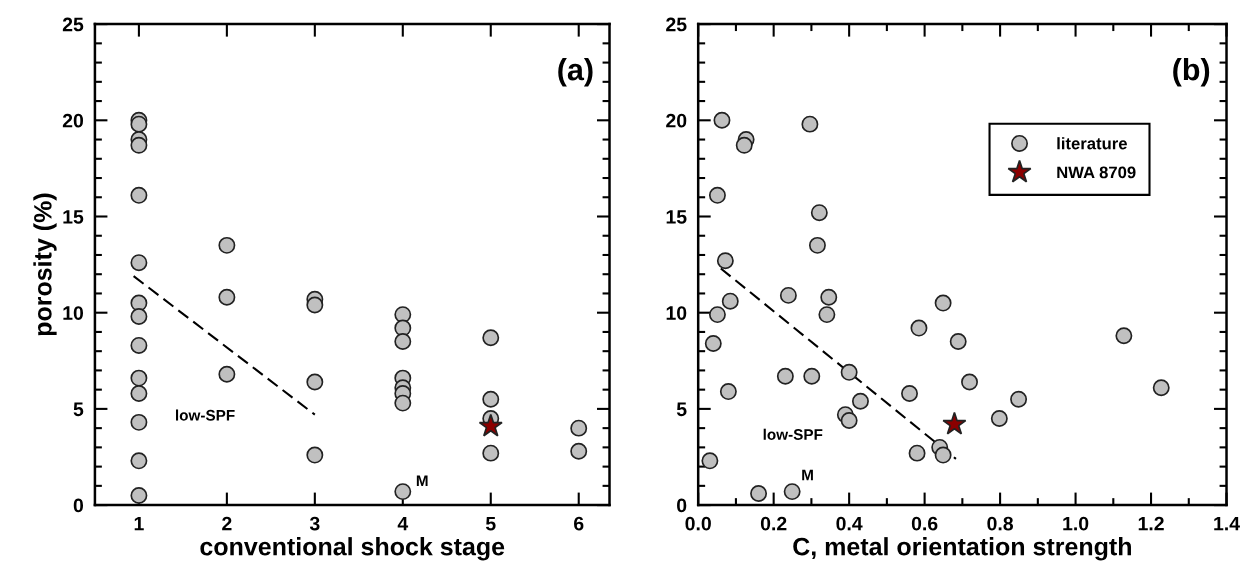  What do you see at coordinates (45, 264) in the screenshot?
I see `y-axis-title: porosity (%)` at bounding box center [45, 264].